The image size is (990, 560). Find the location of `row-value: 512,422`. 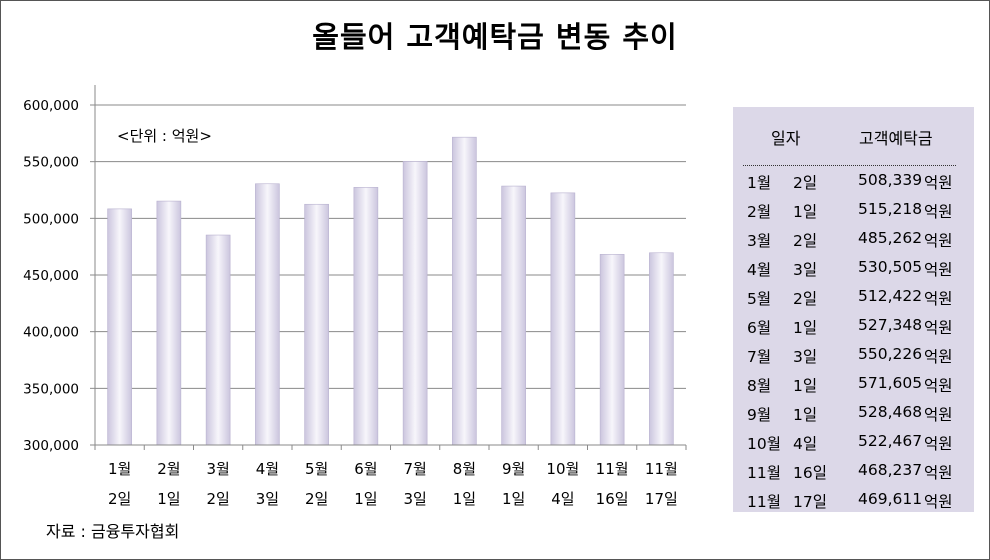

row-value: 512,422 is located at coordinates (890, 296).